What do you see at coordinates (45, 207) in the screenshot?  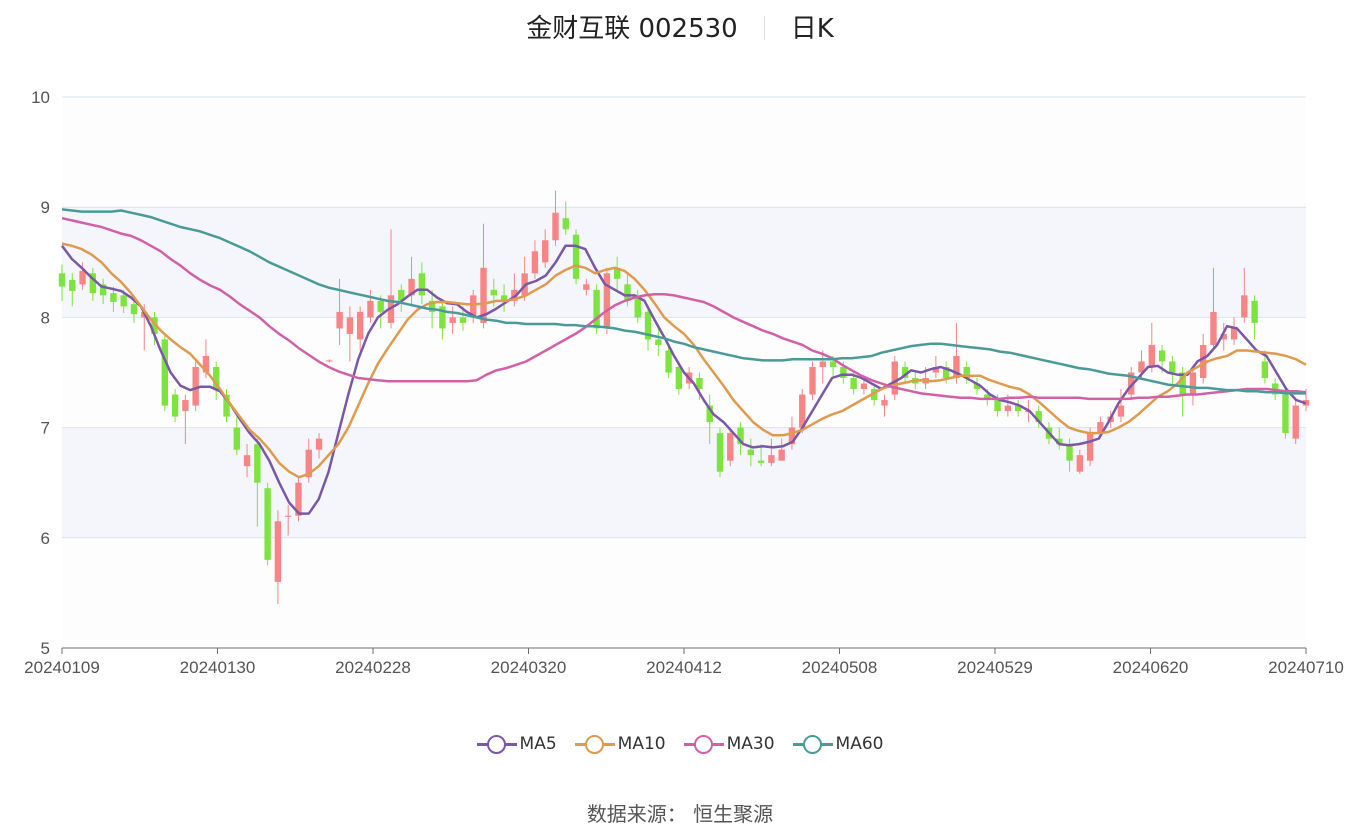 I see `y-tick-label: 9` at bounding box center [45, 207].